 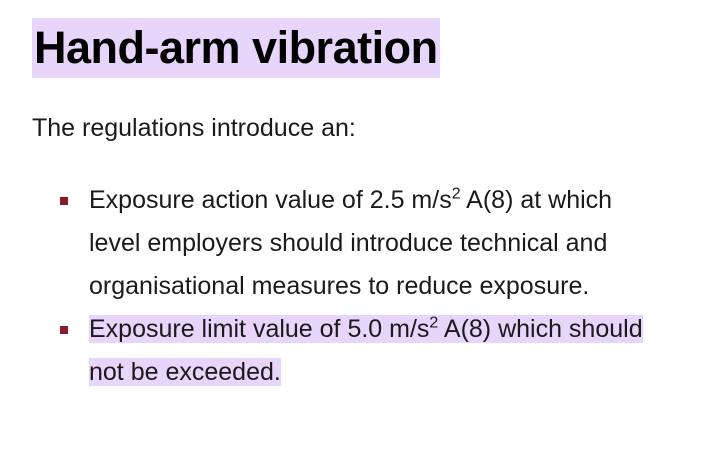 I want to click on page-title: Hand-arm vibration, so click(x=236, y=48).